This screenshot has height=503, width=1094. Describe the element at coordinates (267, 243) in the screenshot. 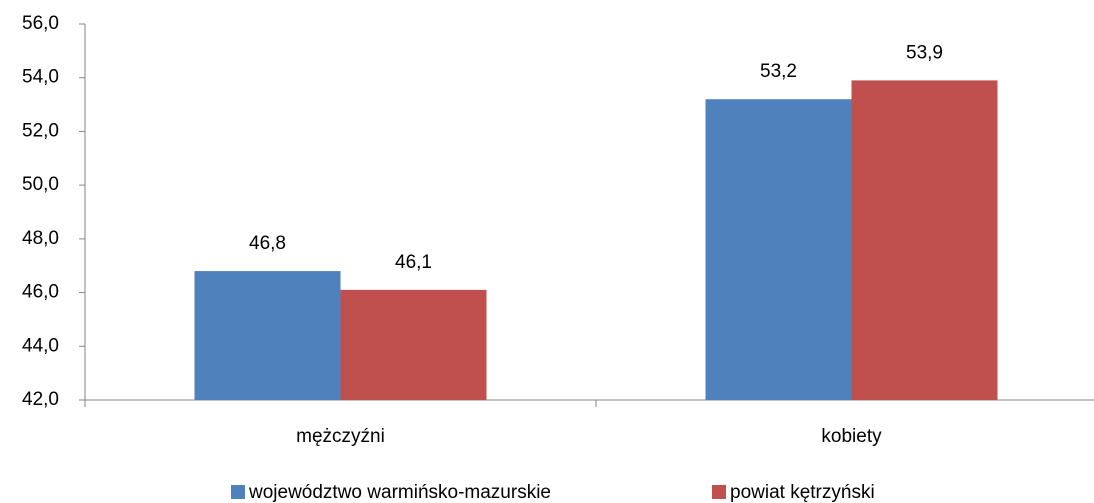

I see `data-label: 46,8` at that location.